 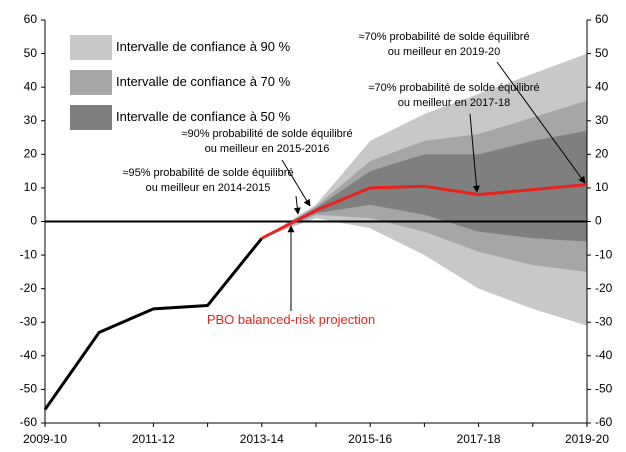 What do you see at coordinates (587, 439) in the screenshot?
I see `x-tick-label: 2019-20` at bounding box center [587, 439].